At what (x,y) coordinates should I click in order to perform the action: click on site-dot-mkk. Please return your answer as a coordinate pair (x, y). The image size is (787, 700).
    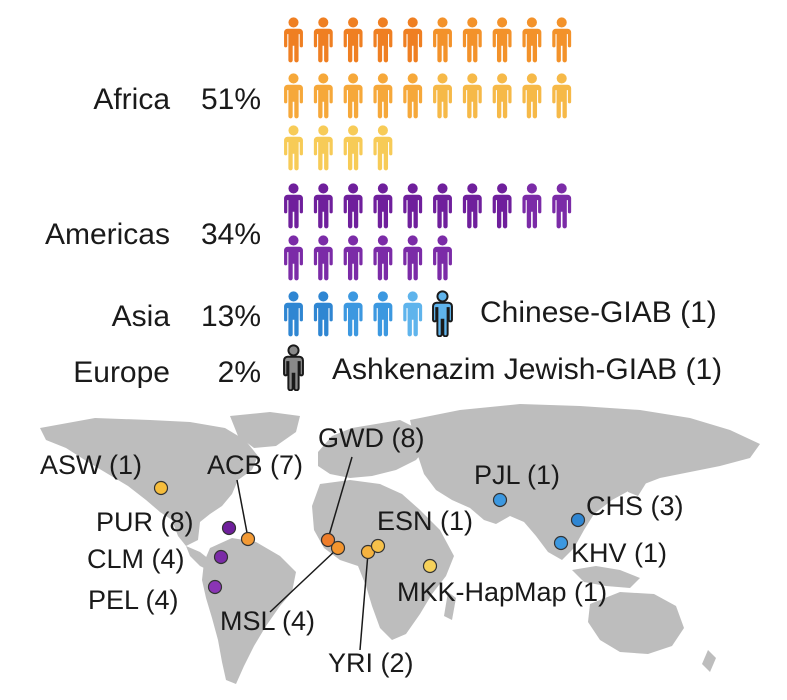
    Looking at the image, I should click on (430, 566).